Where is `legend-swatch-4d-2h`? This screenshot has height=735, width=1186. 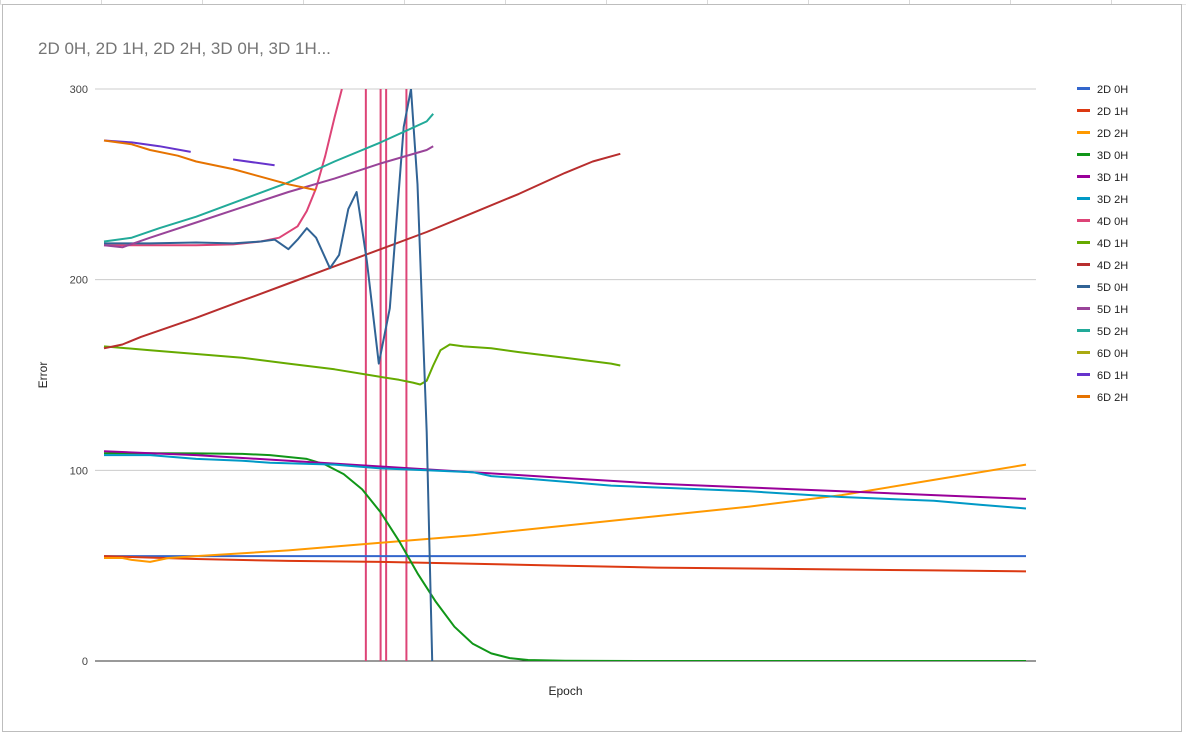 legend-swatch-4d-2h is located at coordinates (1083, 264).